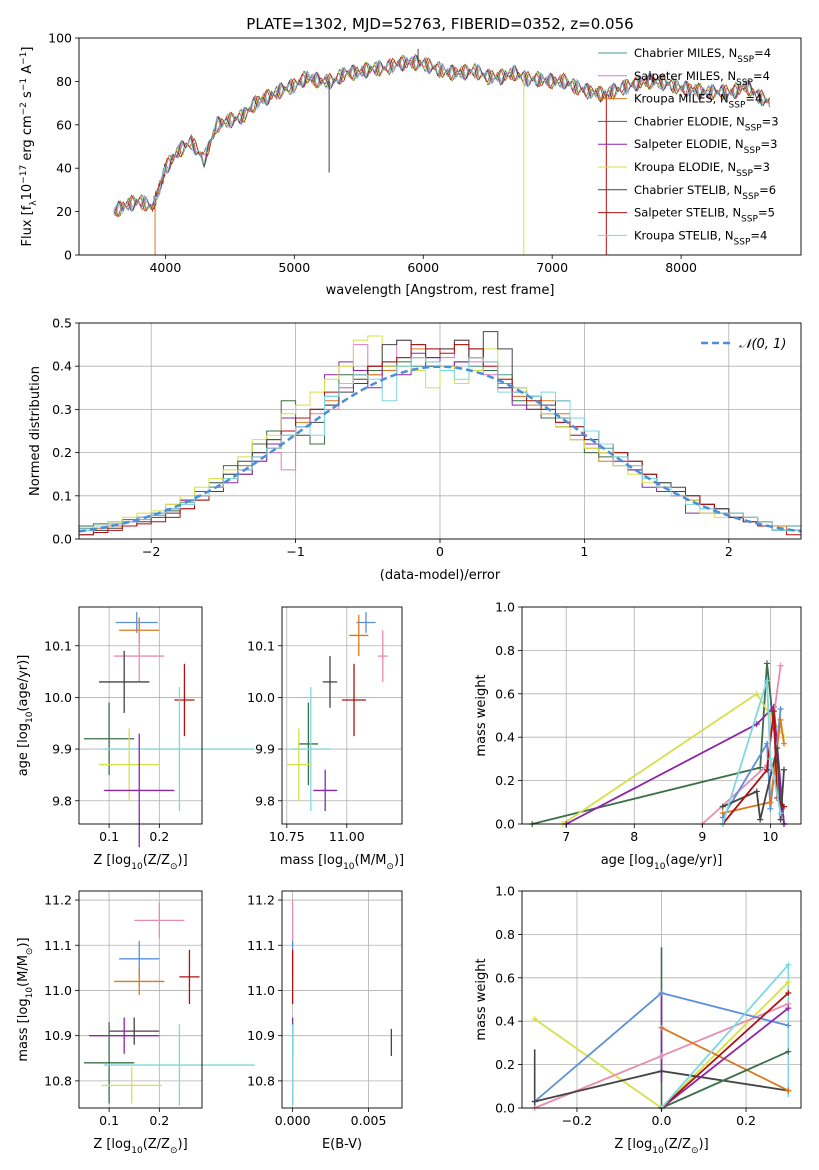  What do you see at coordinates (705, 146) in the screenshot?
I see `legend-label: Salpeter ELODIE, NSSP=3` at bounding box center [705, 146].